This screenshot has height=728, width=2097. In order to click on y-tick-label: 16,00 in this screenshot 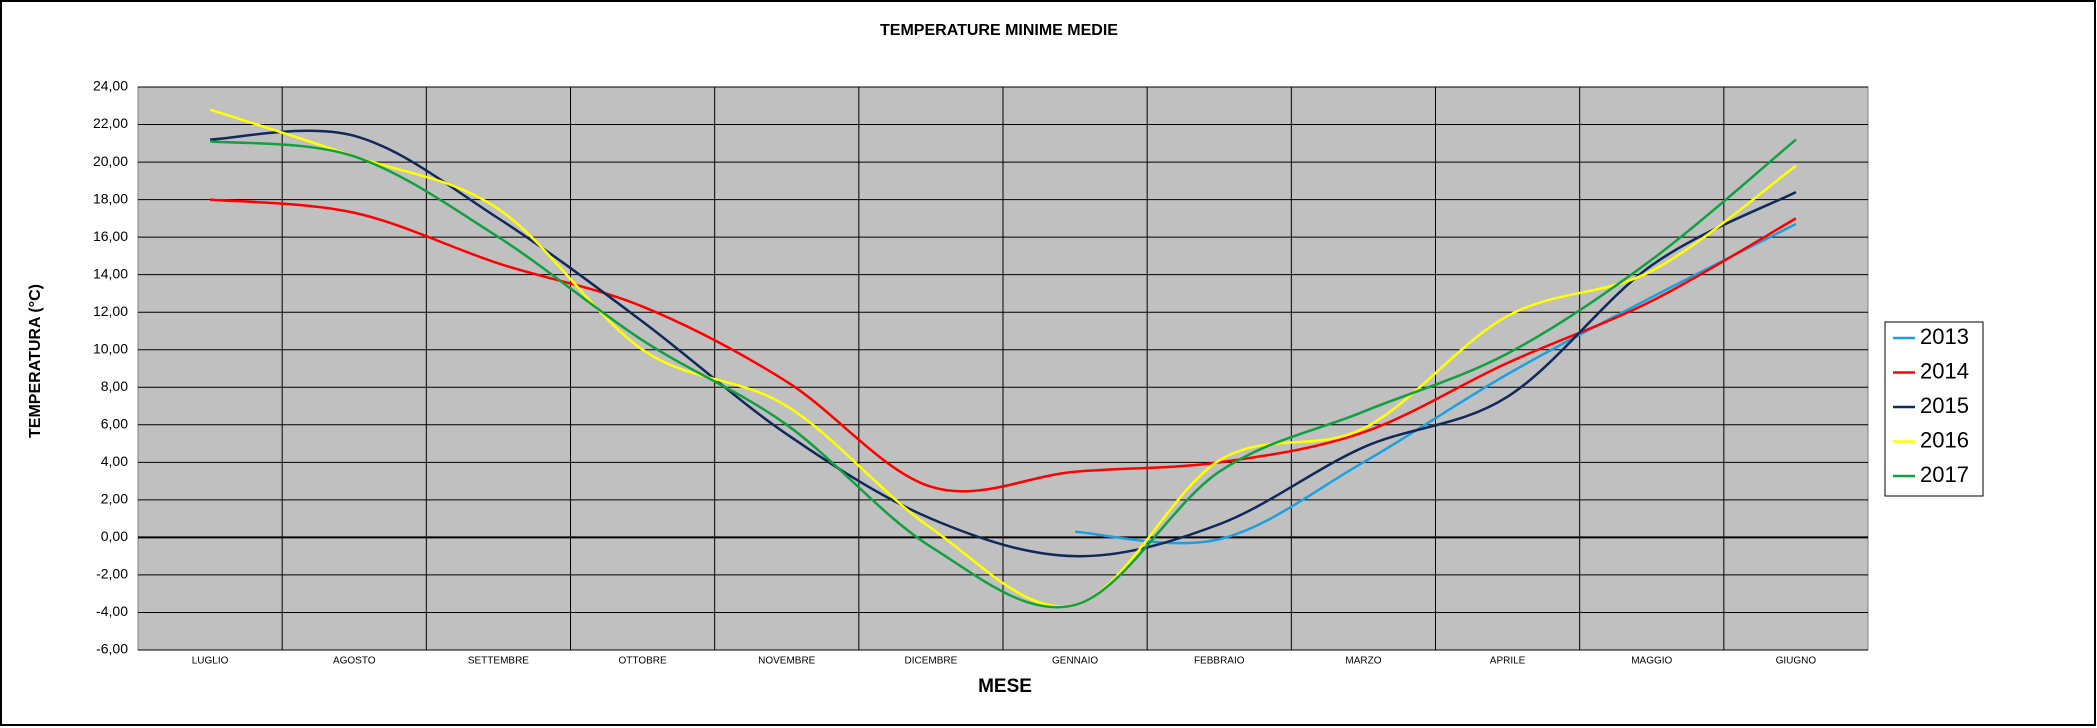, I will do `click(110, 236)`.